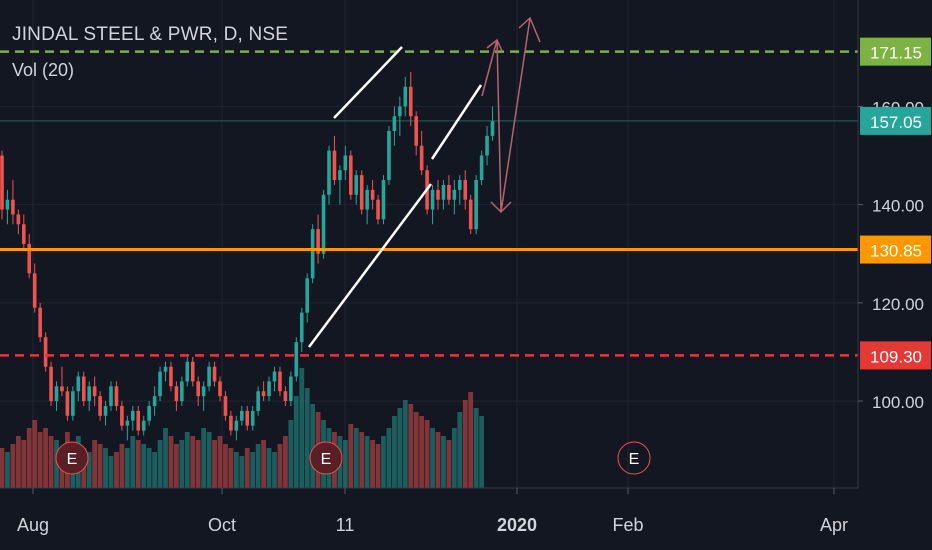  I want to click on volume-indicator-label: Vol (20), so click(43, 70).